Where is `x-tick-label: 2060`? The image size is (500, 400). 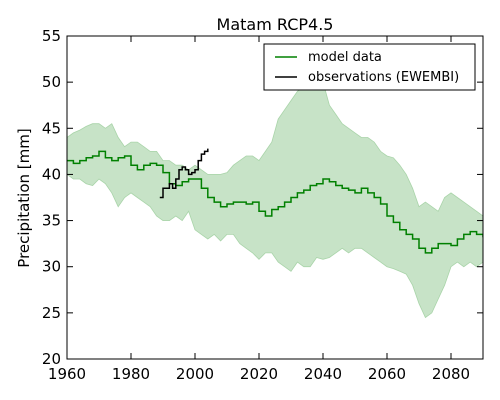 x-tick-label: 2060 is located at coordinates (387, 374).